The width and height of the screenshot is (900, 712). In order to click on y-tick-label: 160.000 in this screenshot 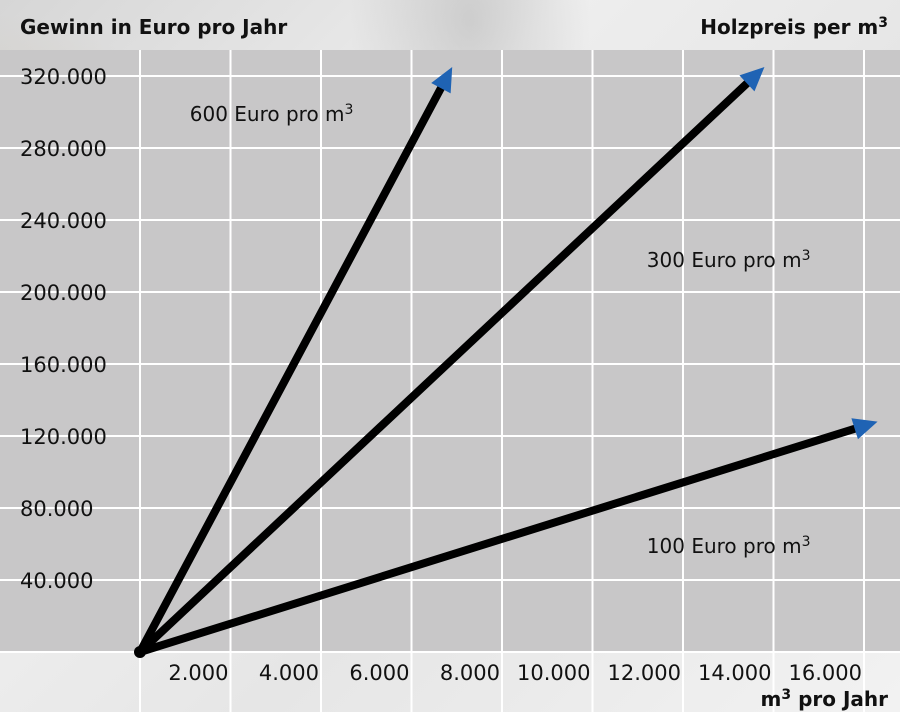, I will do `click(63, 365)`.